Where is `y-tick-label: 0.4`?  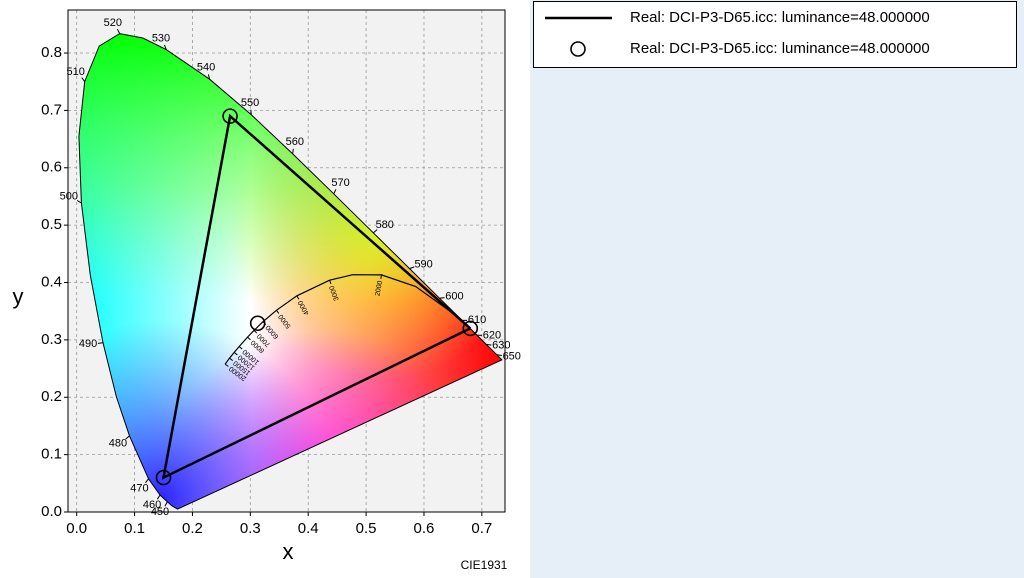 y-tick-label: 0.4 is located at coordinates (51, 281).